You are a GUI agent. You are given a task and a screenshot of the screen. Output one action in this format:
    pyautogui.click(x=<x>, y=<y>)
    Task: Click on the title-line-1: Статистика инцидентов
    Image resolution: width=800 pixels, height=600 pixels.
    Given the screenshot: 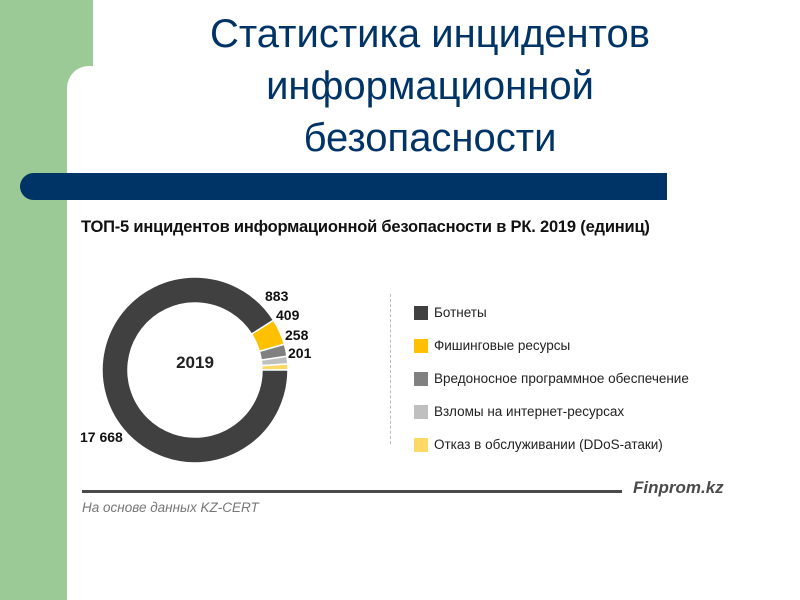 What is the action you would take?
    pyautogui.click(x=430, y=34)
    